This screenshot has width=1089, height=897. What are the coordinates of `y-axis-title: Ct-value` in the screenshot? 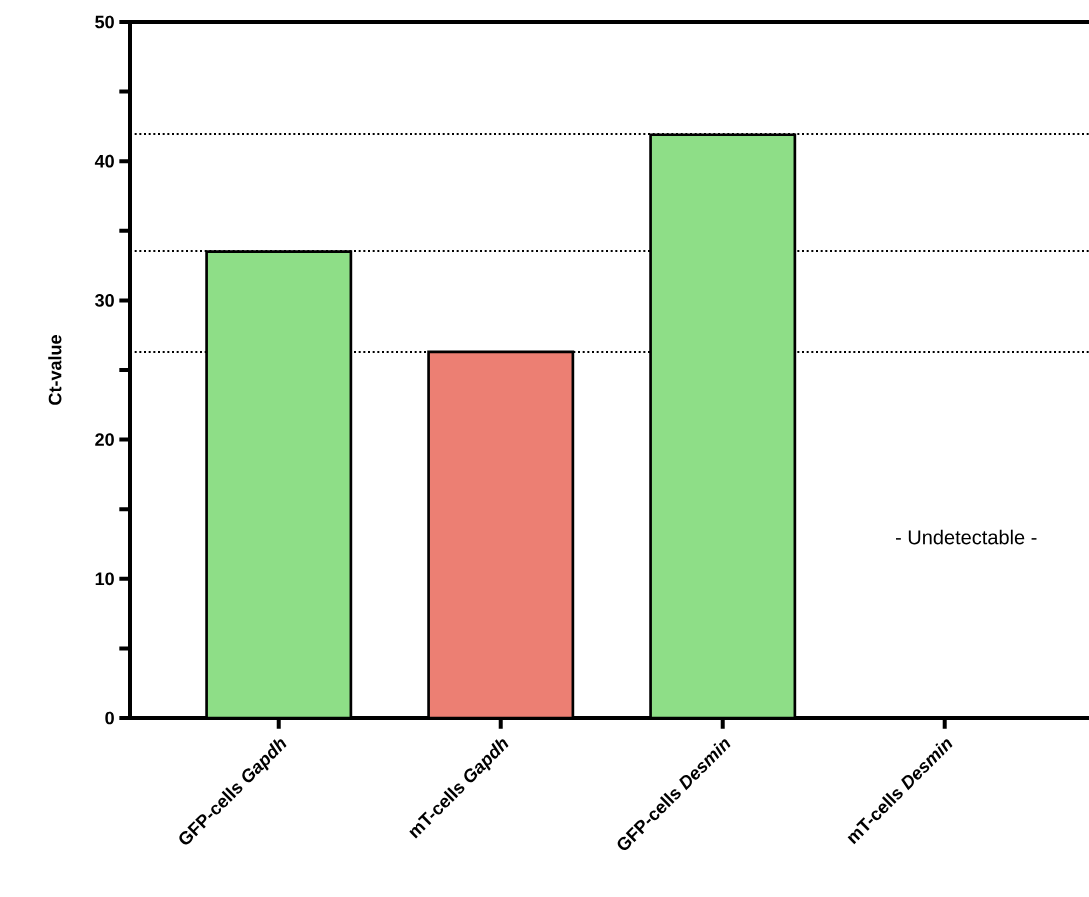 It's located at (55, 370).